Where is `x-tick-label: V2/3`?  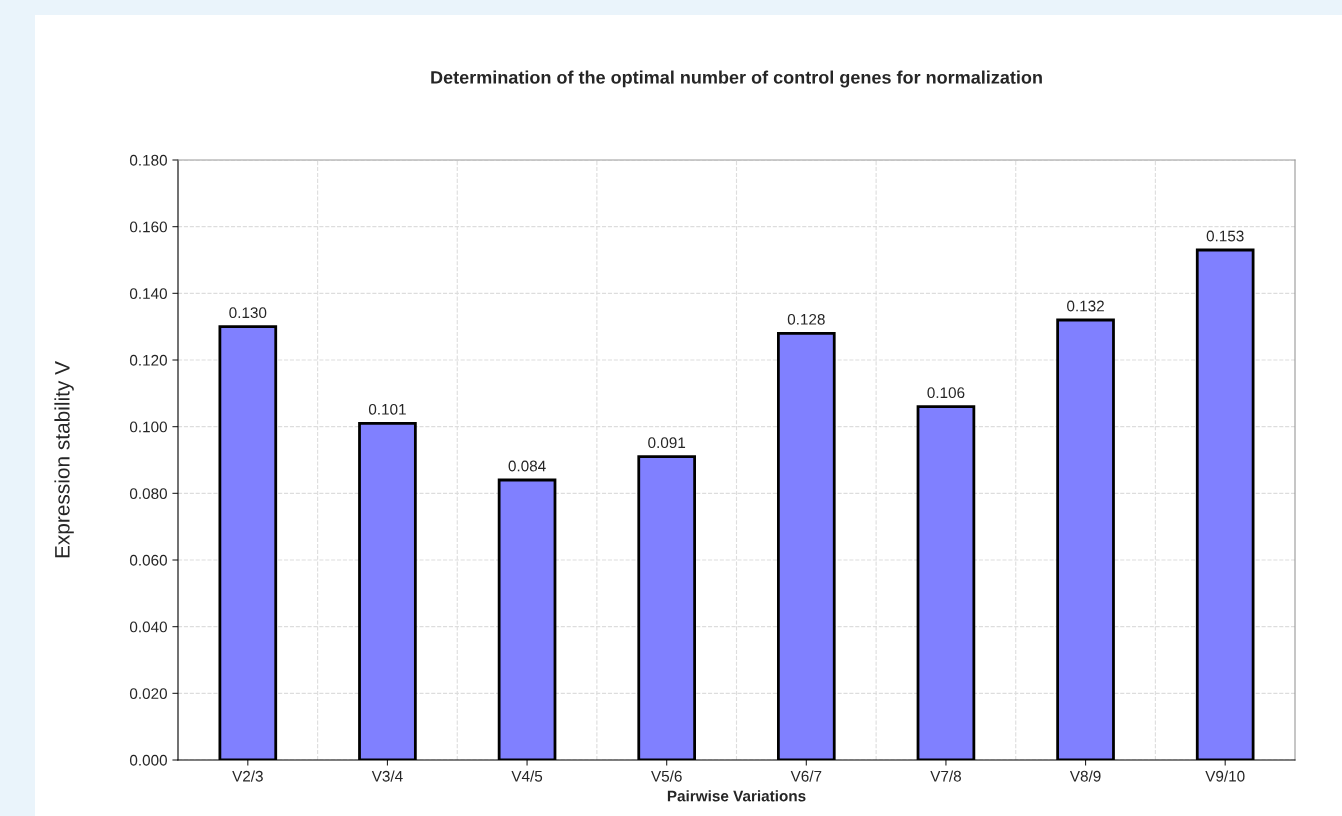 x-tick-label: V2/3 is located at coordinates (247, 776).